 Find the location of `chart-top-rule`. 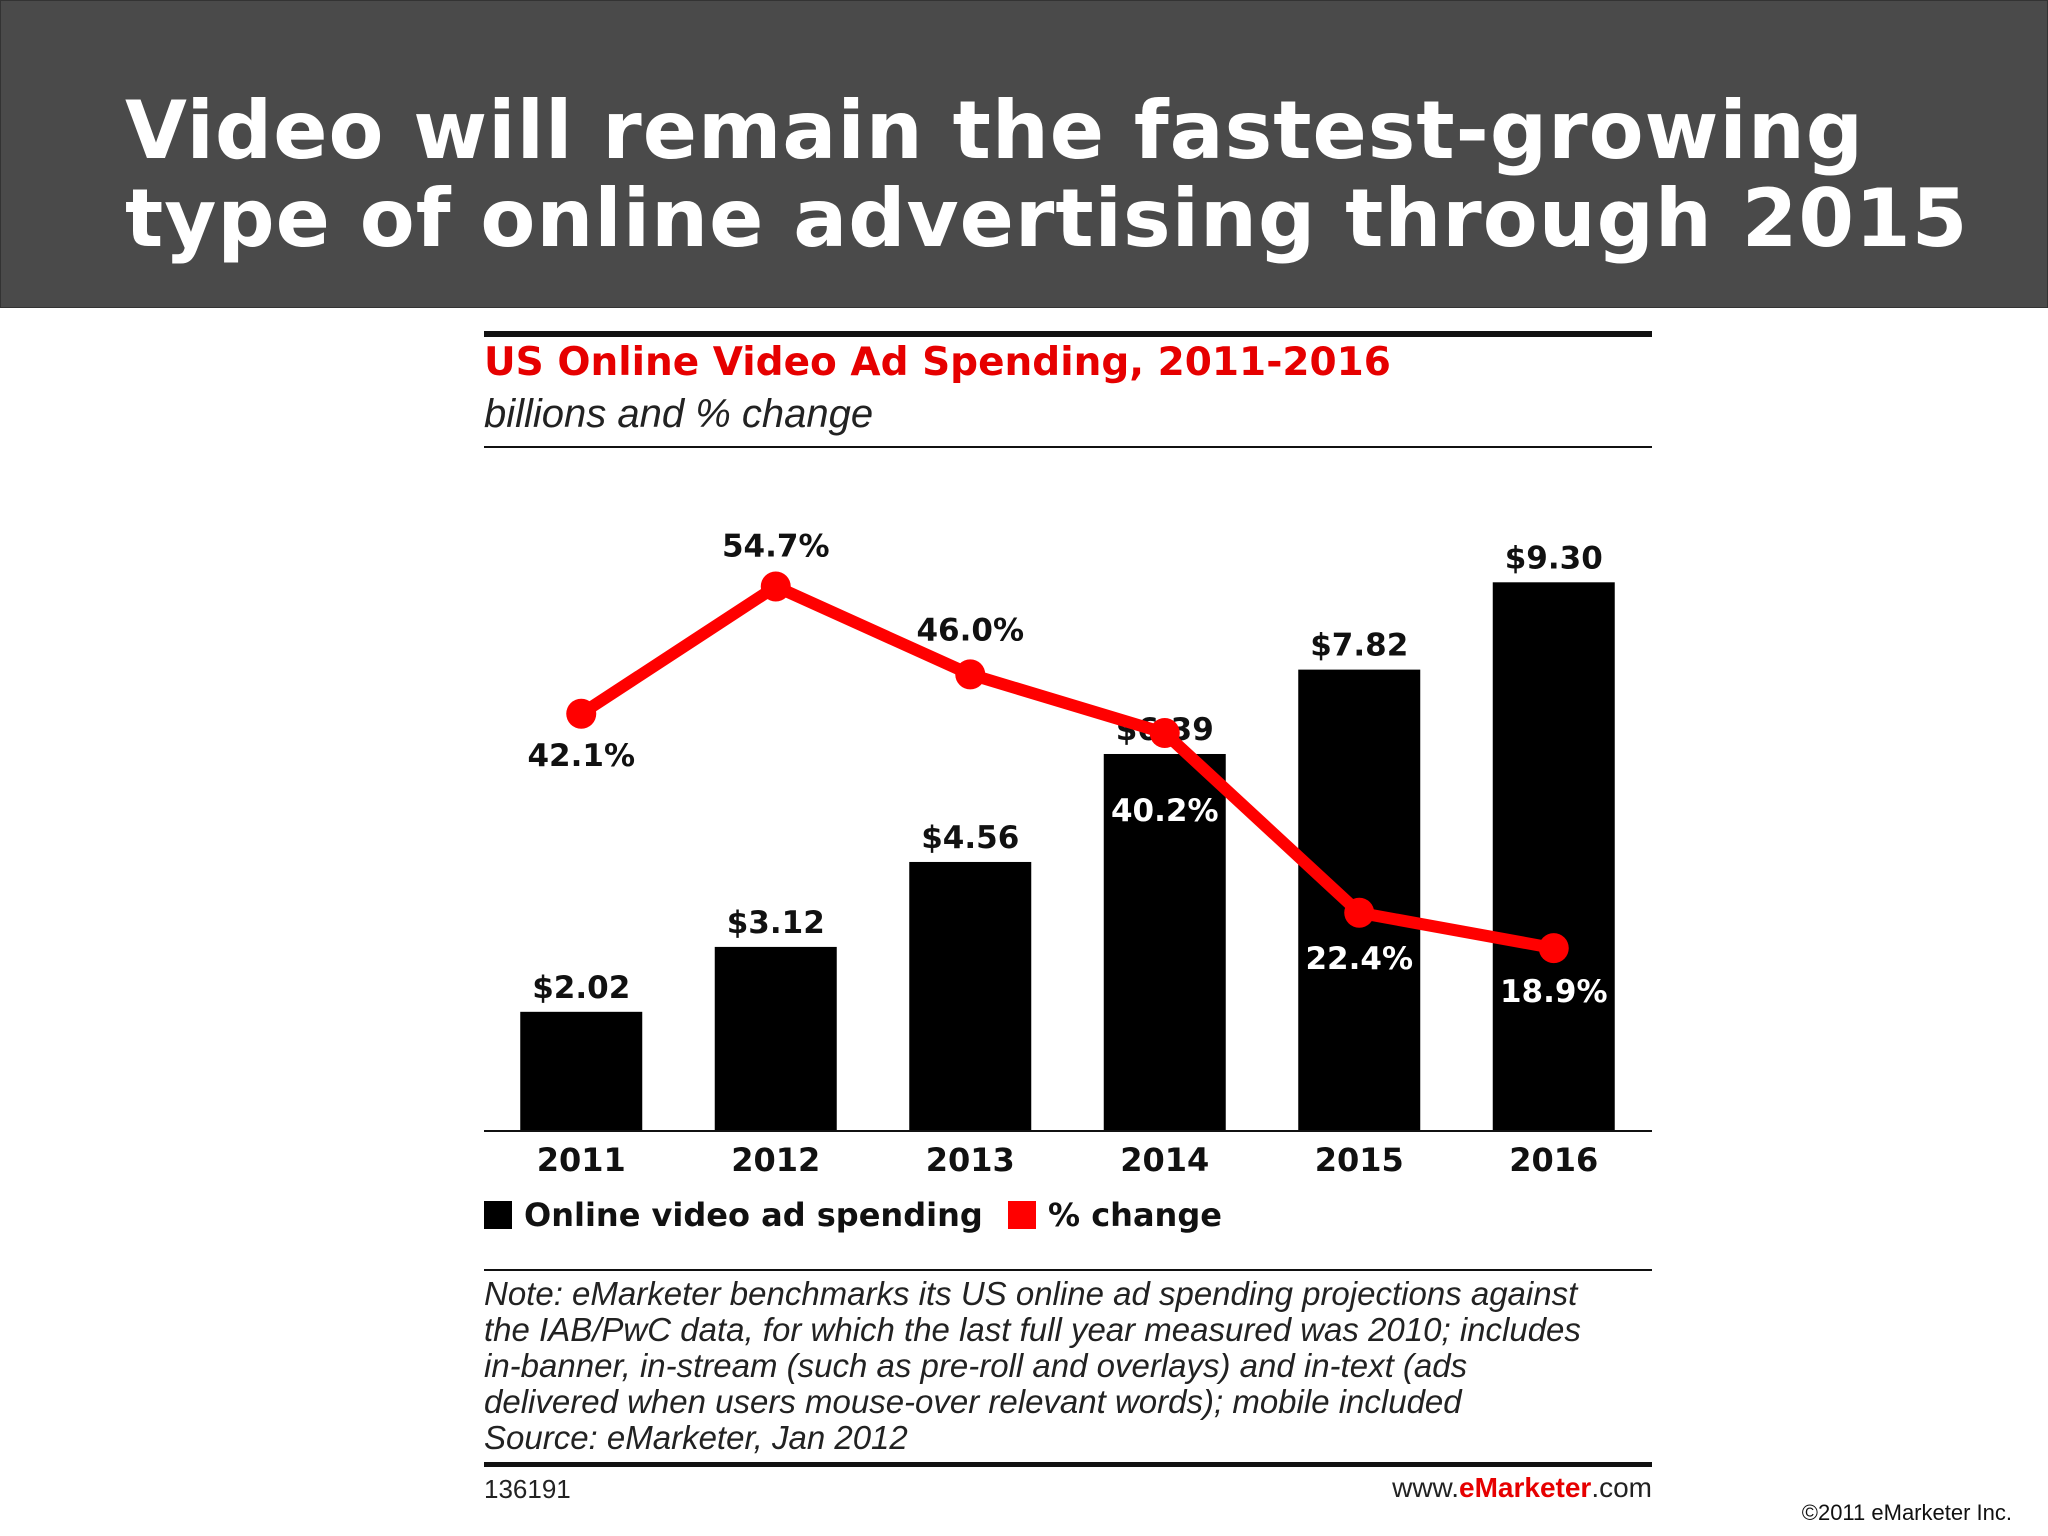

chart-top-rule is located at coordinates (1068, 334).